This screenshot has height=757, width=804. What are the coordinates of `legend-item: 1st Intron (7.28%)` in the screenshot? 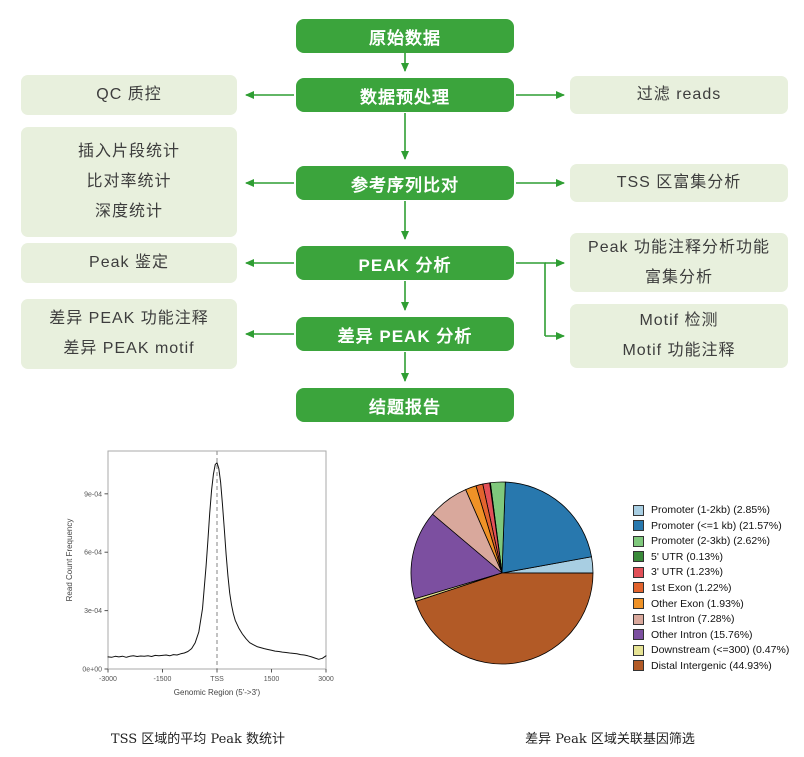 It's located at (711, 619).